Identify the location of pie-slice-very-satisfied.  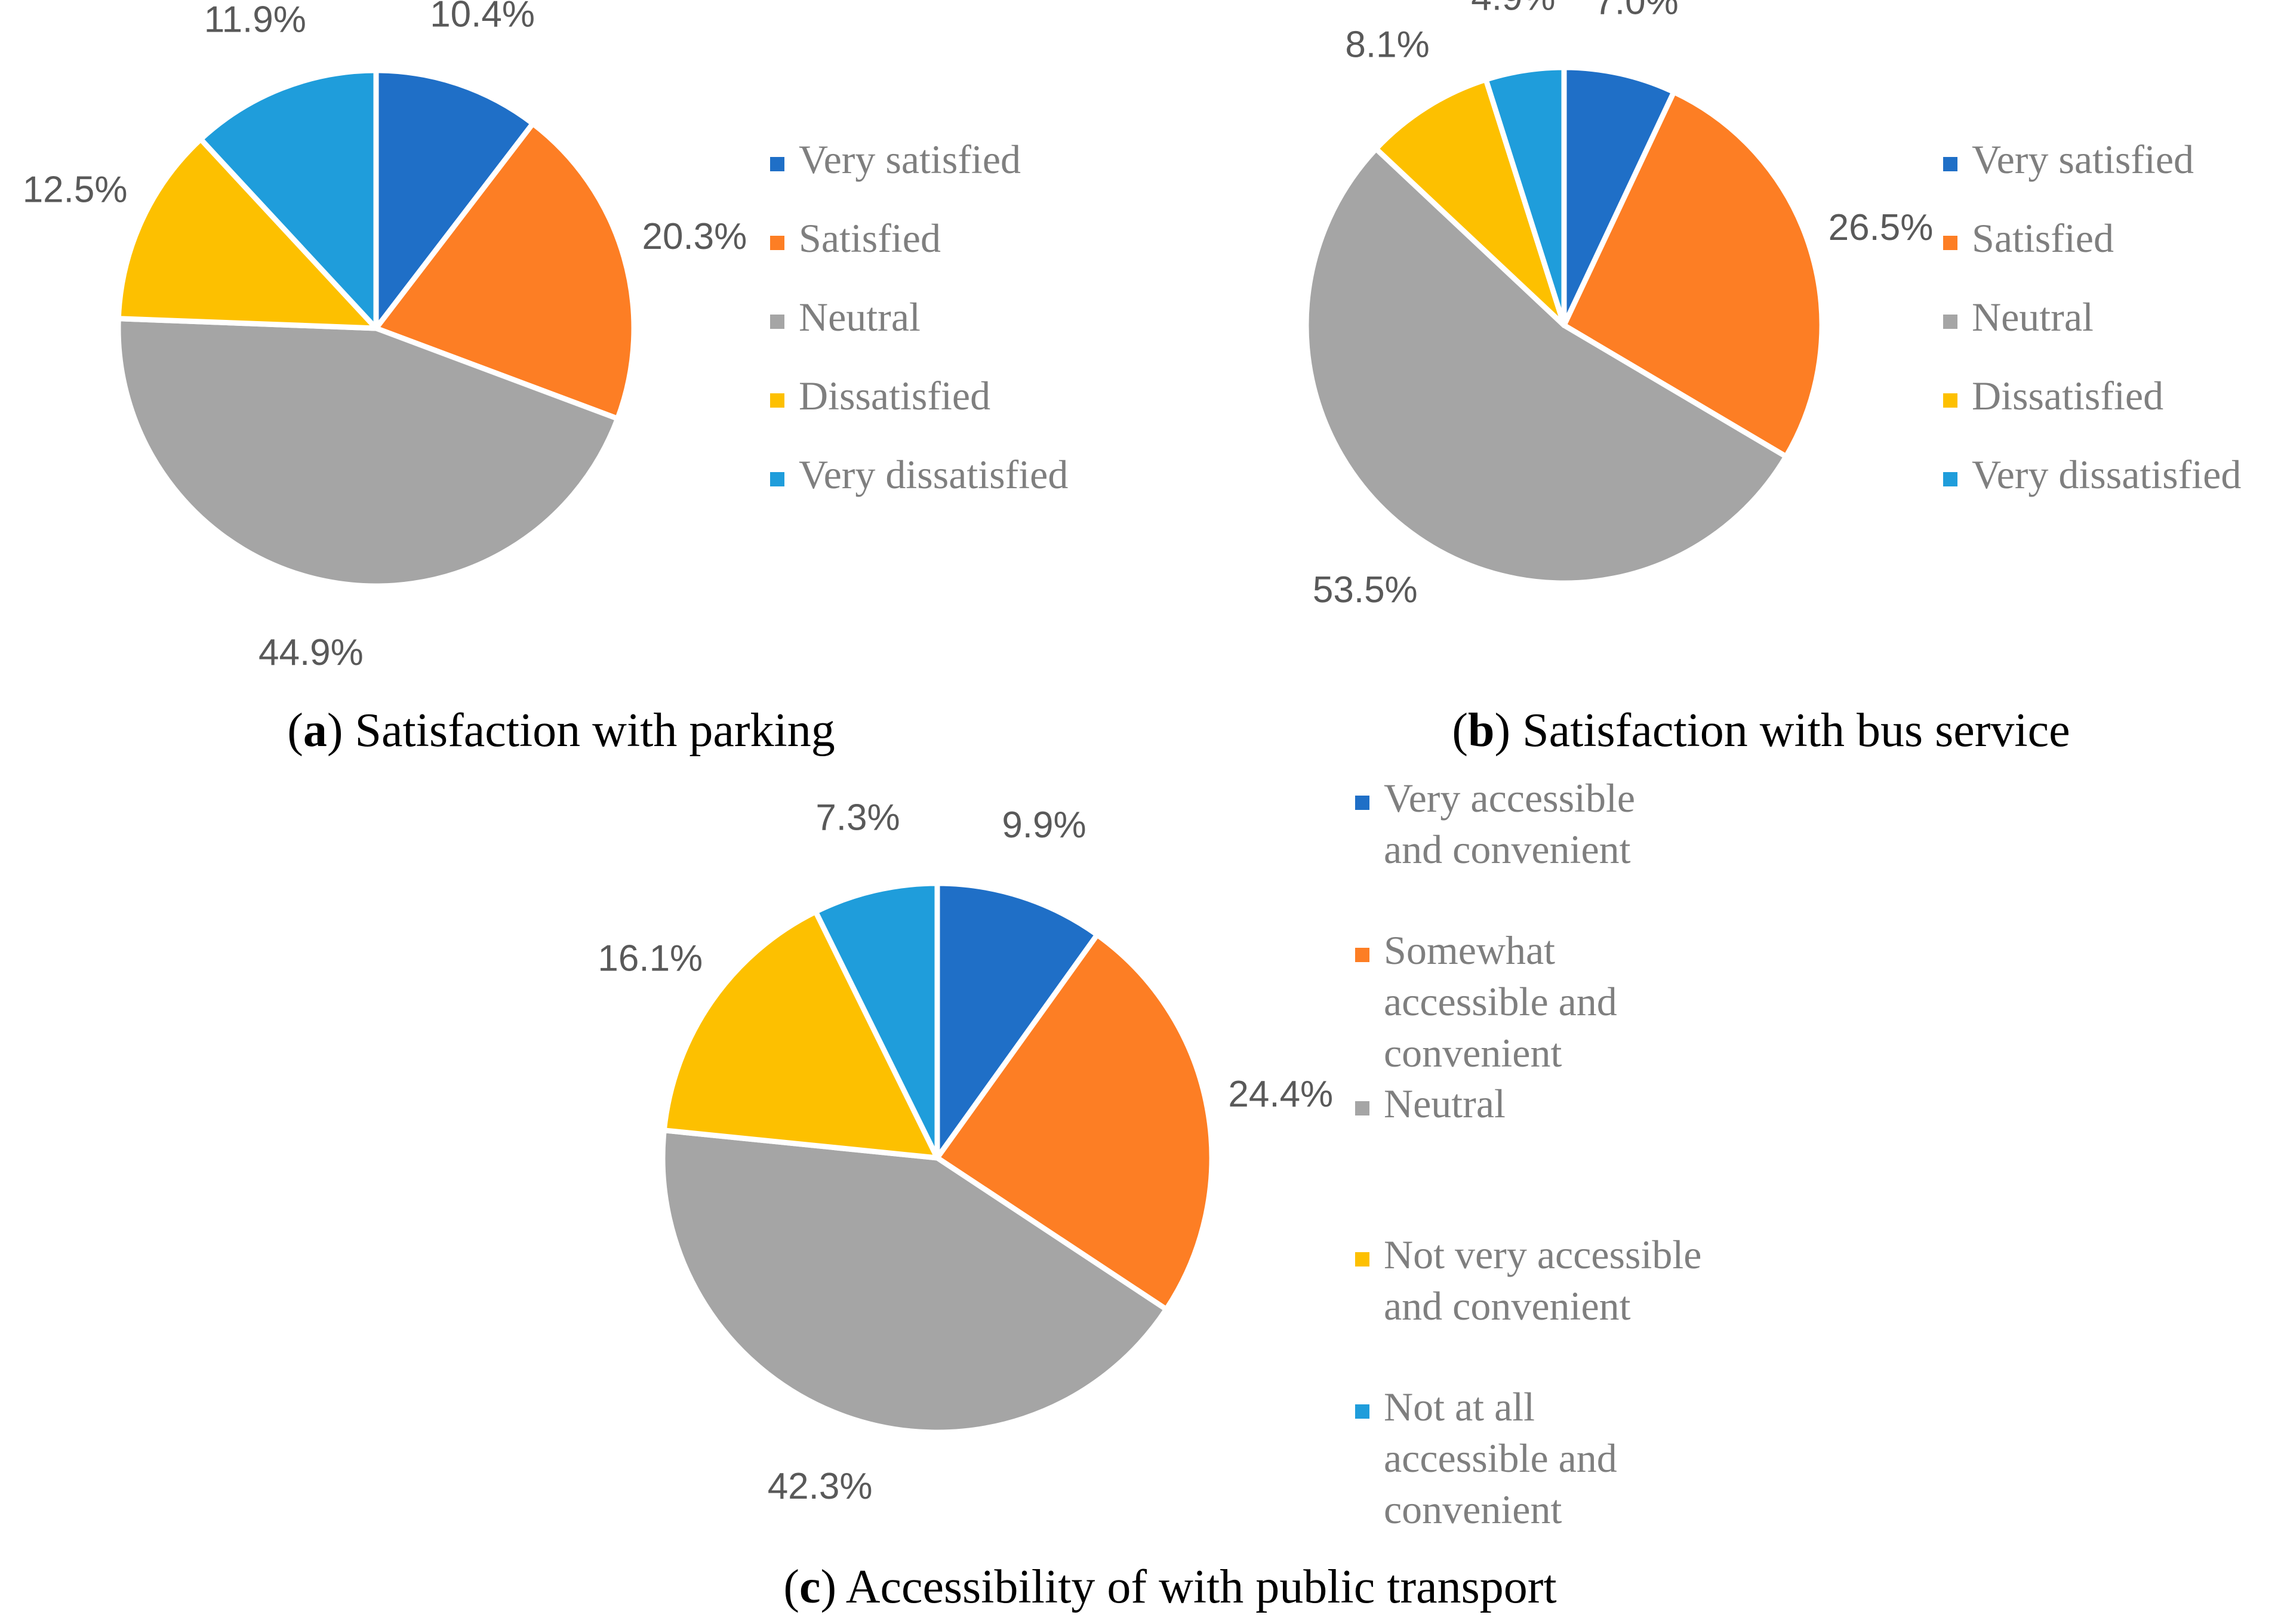
(454, 199).